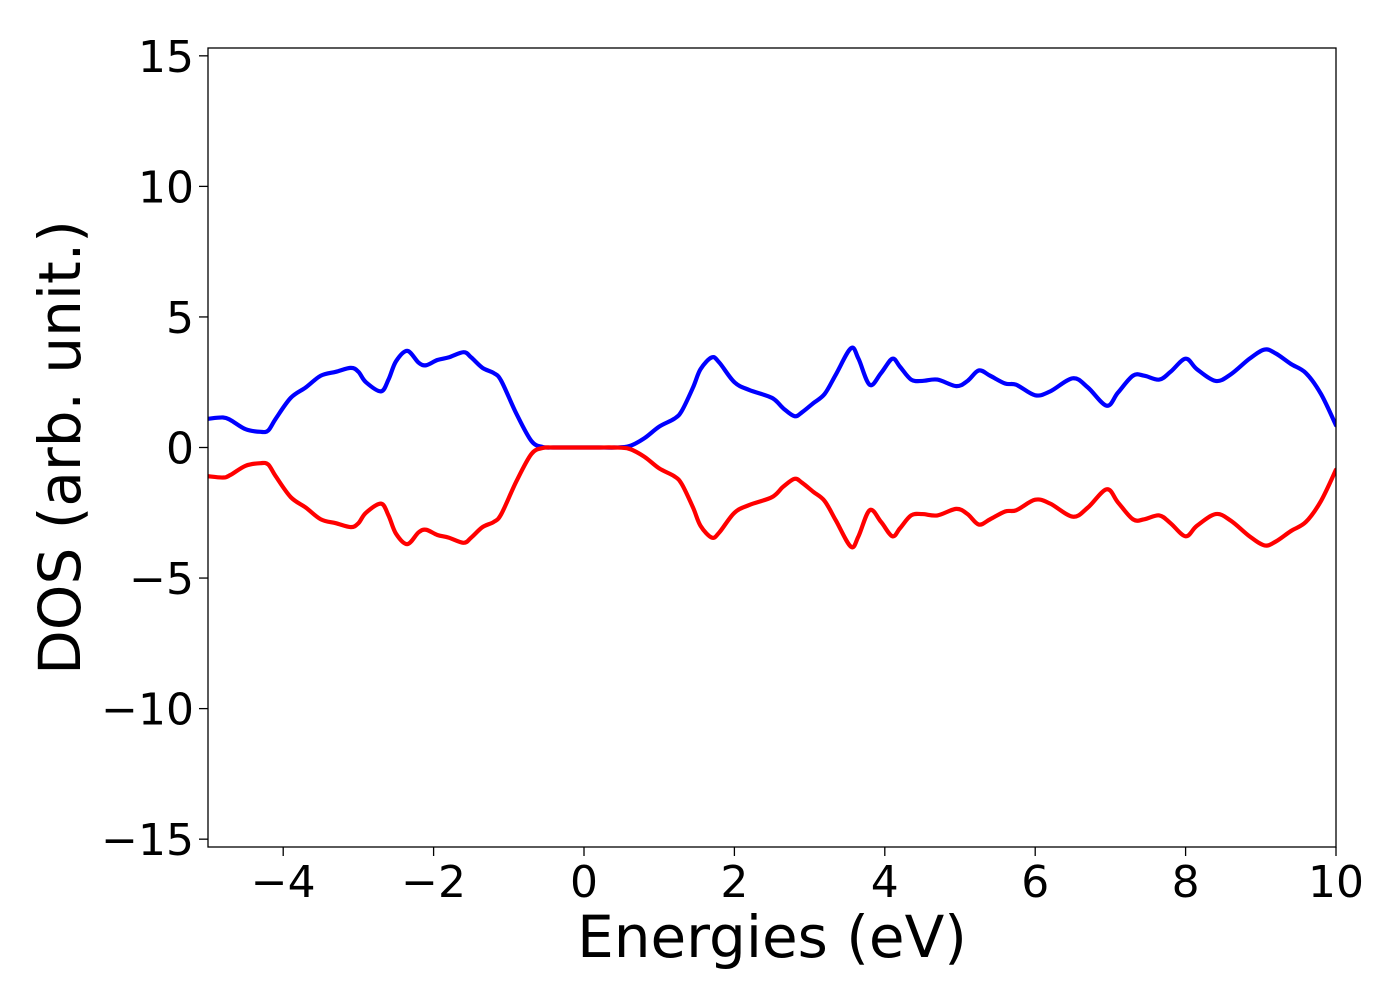 The image size is (1400, 1005). Describe the element at coordinates (161, 579) in the screenshot. I see `y-tick-label: −5` at that location.